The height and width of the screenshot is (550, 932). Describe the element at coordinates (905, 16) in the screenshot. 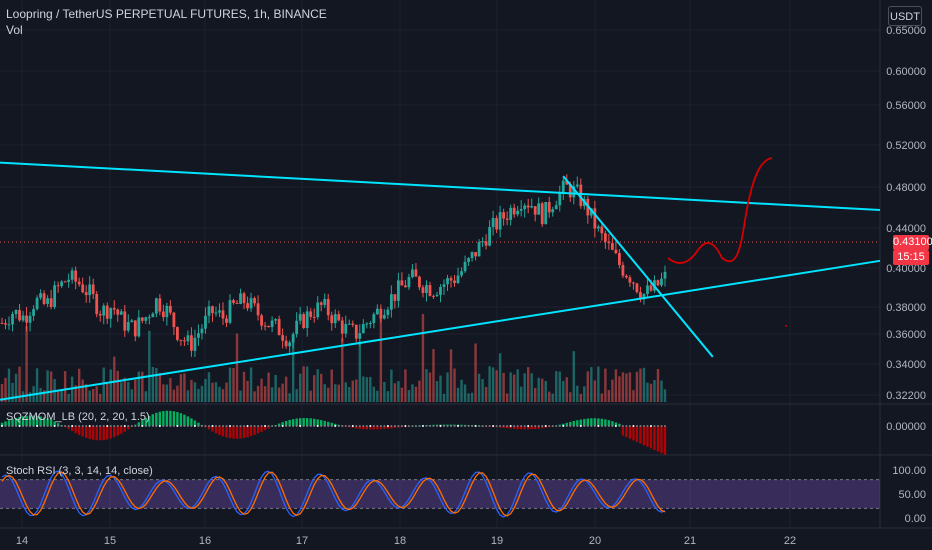

I see `currency-badge: USDT` at that location.